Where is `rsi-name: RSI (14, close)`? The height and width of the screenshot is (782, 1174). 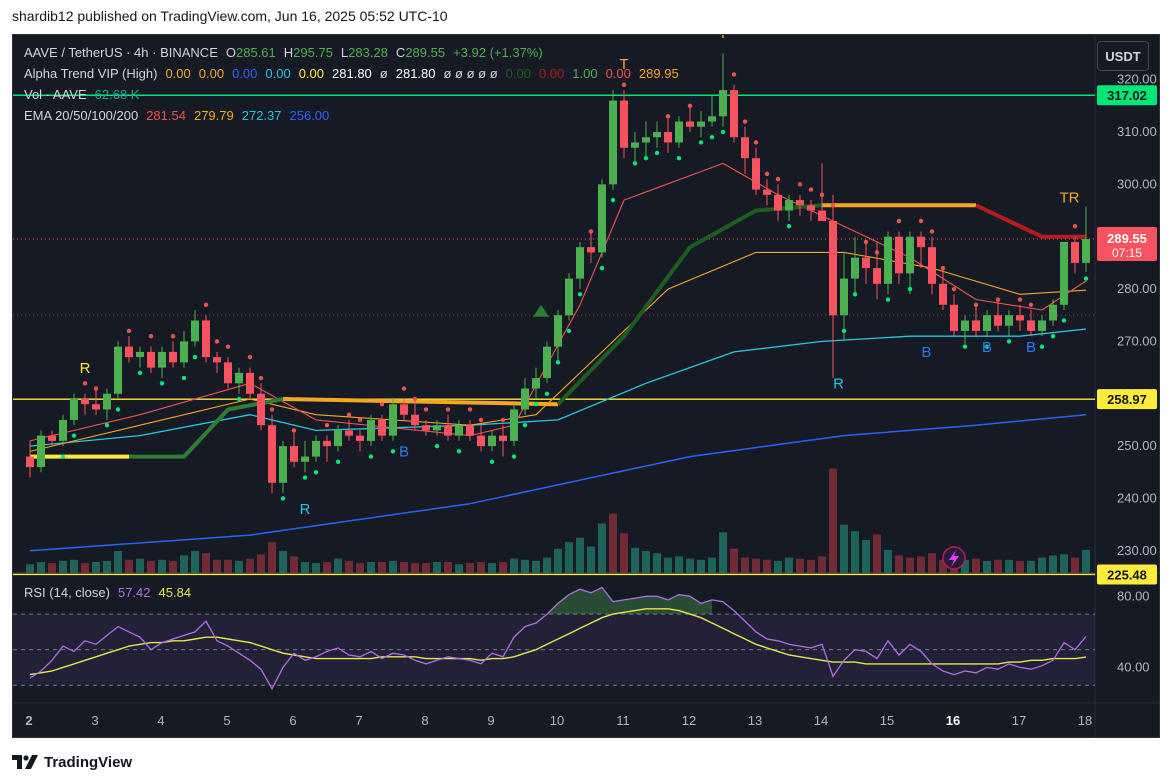 rsi-name: RSI (14, close) is located at coordinates (67, 592).